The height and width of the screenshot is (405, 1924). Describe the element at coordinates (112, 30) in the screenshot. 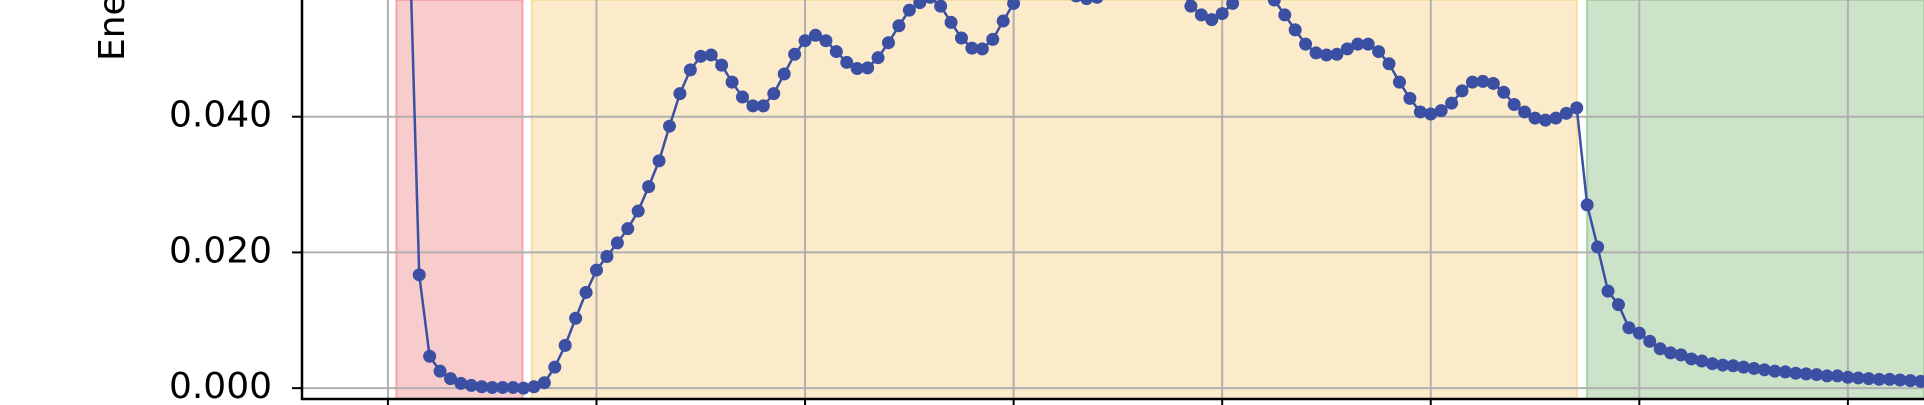

I see `y-axis-label: Ene` at that location.